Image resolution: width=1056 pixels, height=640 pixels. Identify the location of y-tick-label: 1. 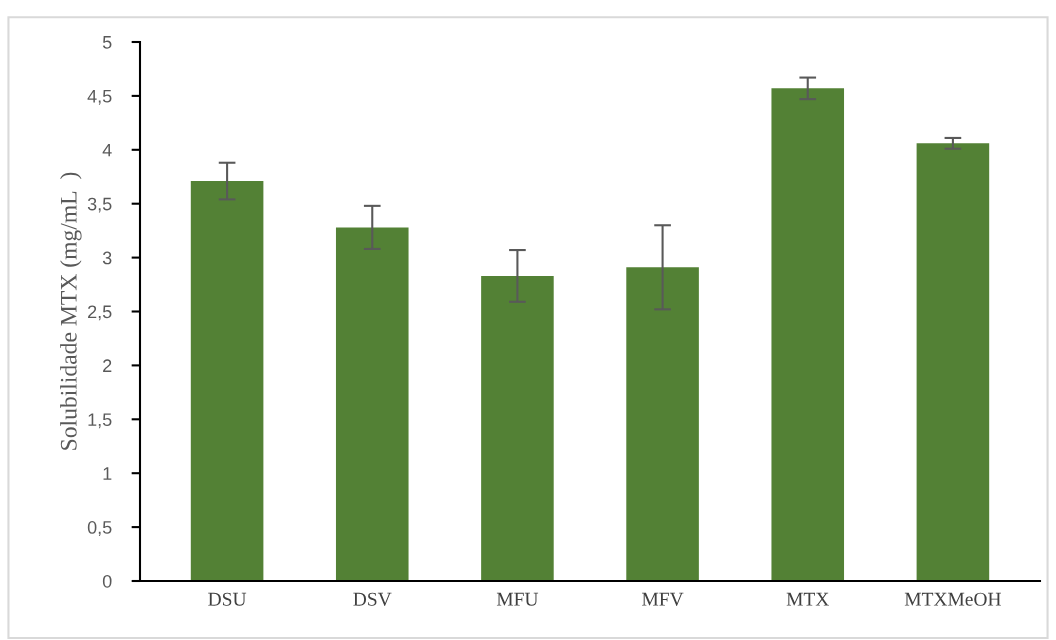
(107, 473).